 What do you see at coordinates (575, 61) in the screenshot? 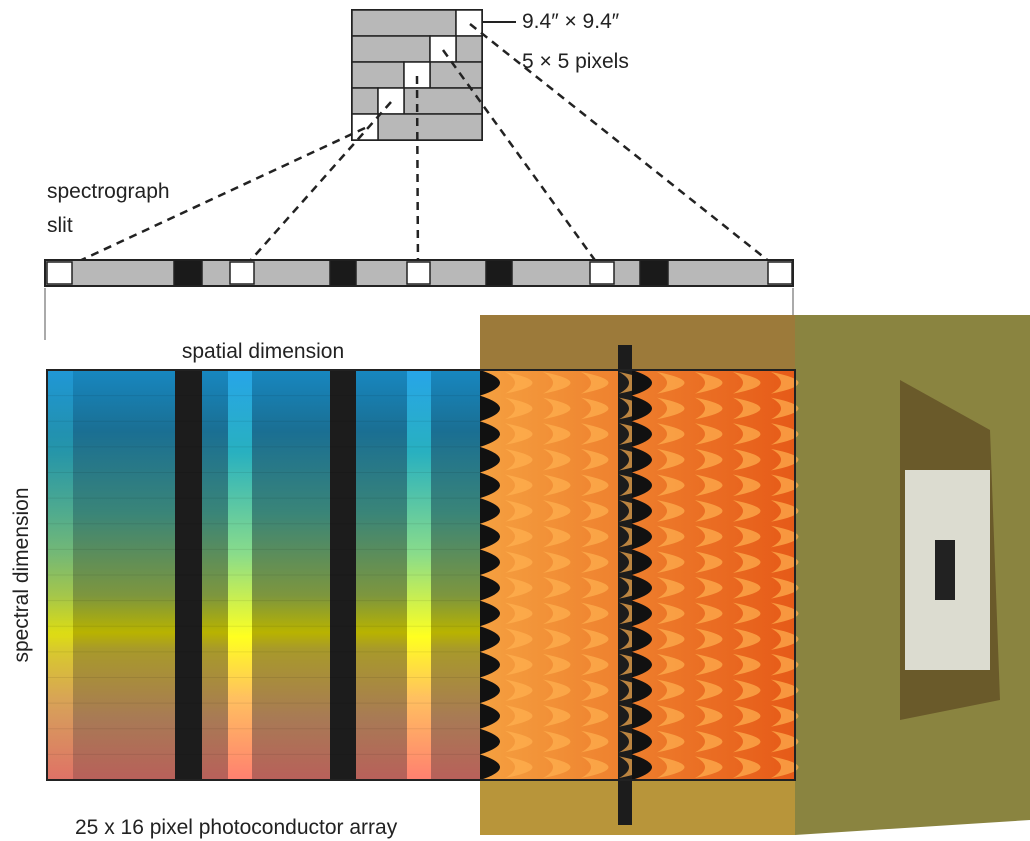
I see `pixel-grid-label: 5 × 5 pixels` at bounding box center [575, 61].